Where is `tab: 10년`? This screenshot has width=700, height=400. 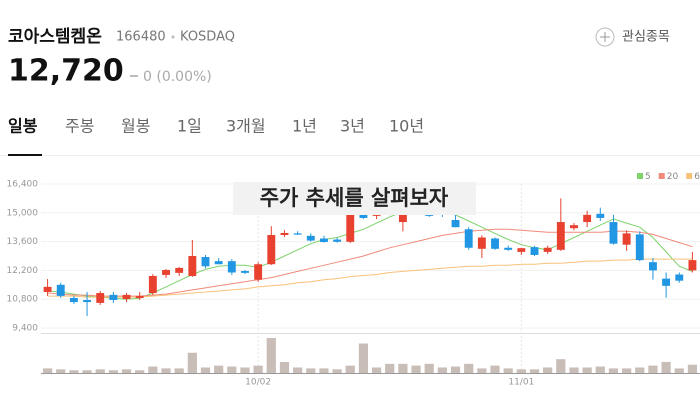
tab: 10년 is located at coordinates (406, 126).